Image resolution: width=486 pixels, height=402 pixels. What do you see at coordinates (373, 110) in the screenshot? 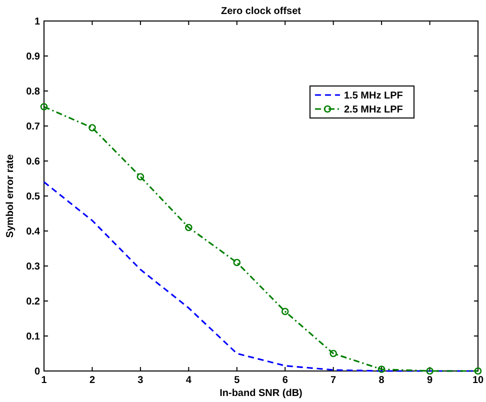
I see `legend-label: 2.5 MHz LPF` at bounding box center [373, 110].